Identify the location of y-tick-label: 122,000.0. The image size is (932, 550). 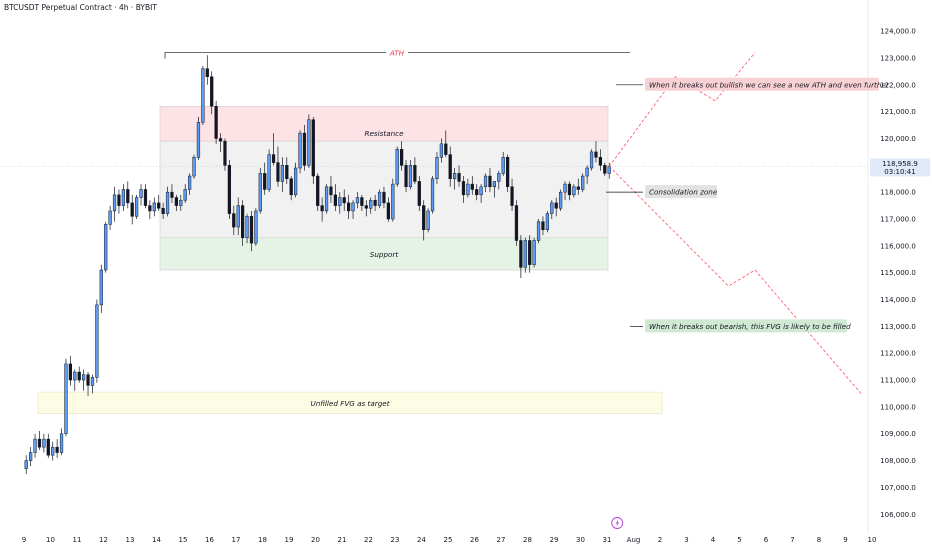
(898, 85).